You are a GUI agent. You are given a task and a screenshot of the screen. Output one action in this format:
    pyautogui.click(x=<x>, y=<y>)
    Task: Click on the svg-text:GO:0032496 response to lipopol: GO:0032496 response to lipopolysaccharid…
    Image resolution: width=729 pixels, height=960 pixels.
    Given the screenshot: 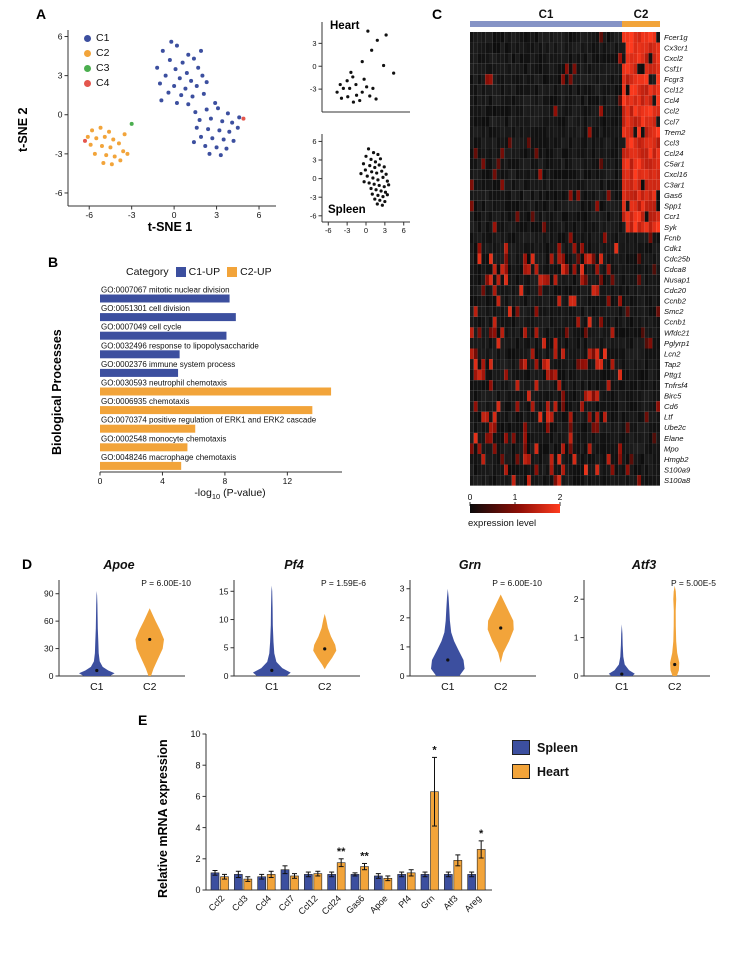 What is the action you would take?
    pyautogui.click(x=180, y=345)
    